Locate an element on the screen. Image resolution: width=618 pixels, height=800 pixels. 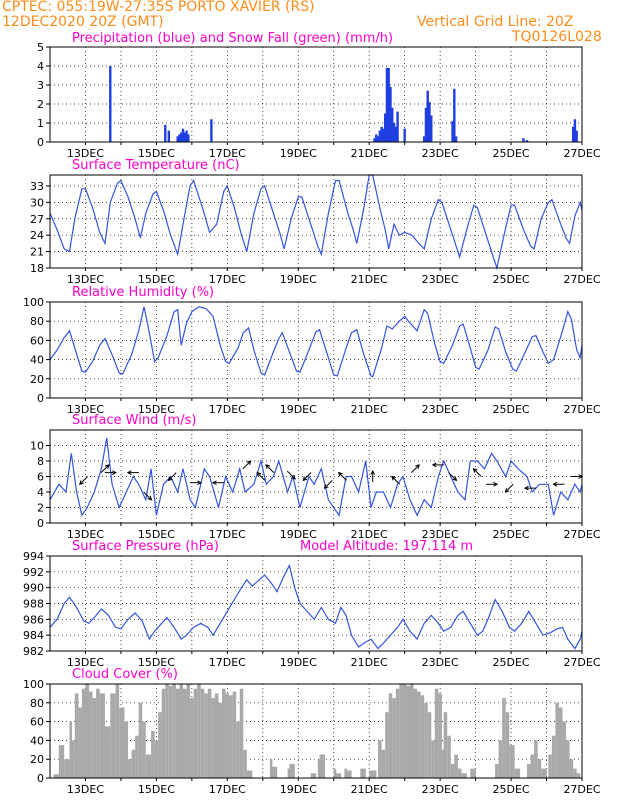
x-tick-label: 27DEC is located at coordinates (581, 534).